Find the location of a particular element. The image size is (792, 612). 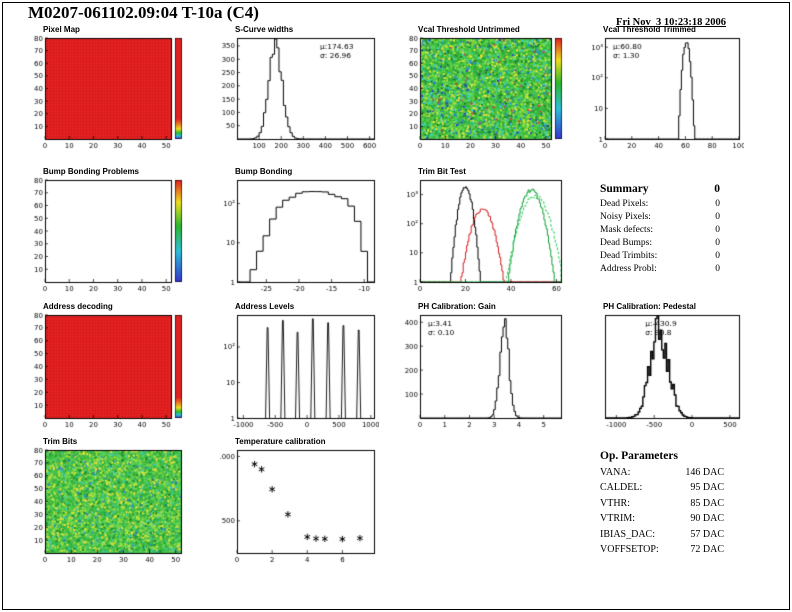

summary-row-label: Noisy Pixels: is located at coordinates (625, 217).